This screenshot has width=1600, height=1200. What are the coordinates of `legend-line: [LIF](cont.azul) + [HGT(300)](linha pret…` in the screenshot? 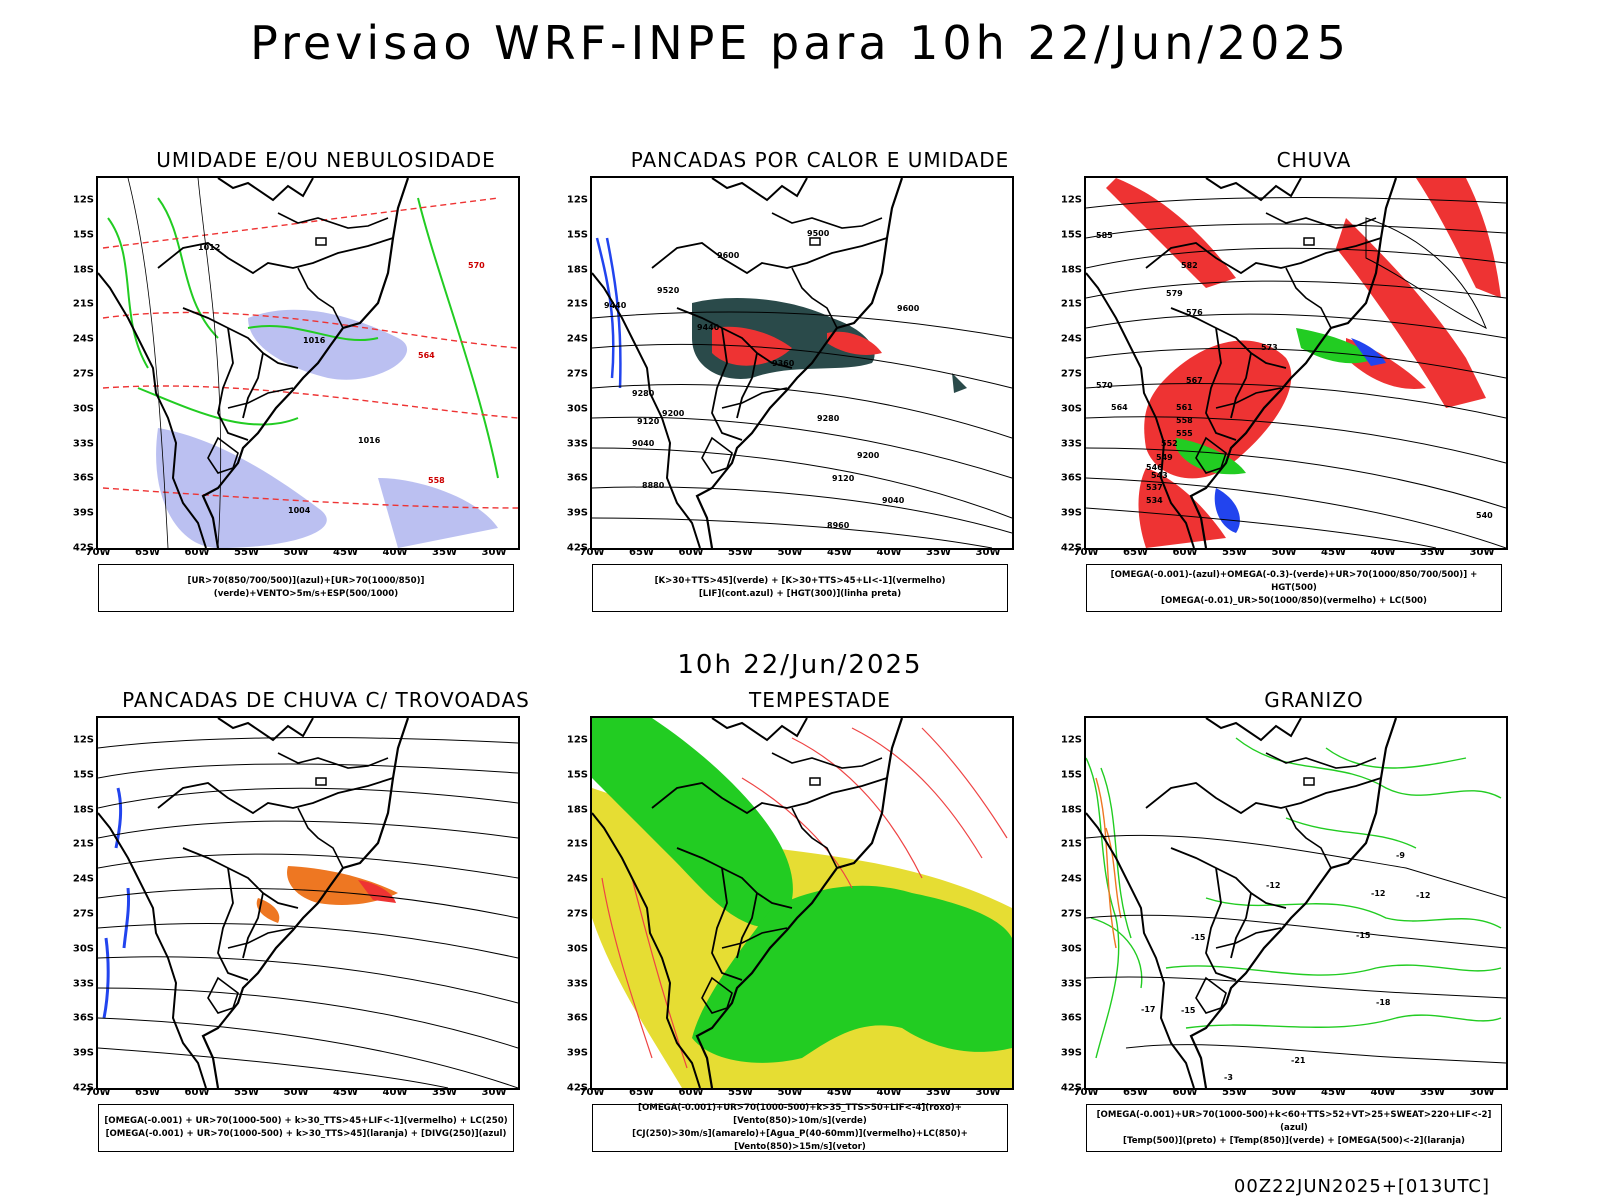 It's located at (800, 594).